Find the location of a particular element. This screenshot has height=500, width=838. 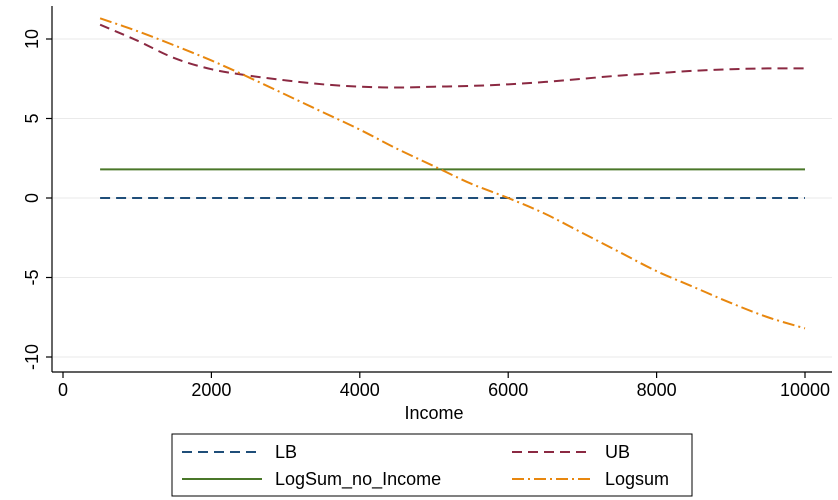

y-tick-label-2: 0 is located at coordinates (32, 198).